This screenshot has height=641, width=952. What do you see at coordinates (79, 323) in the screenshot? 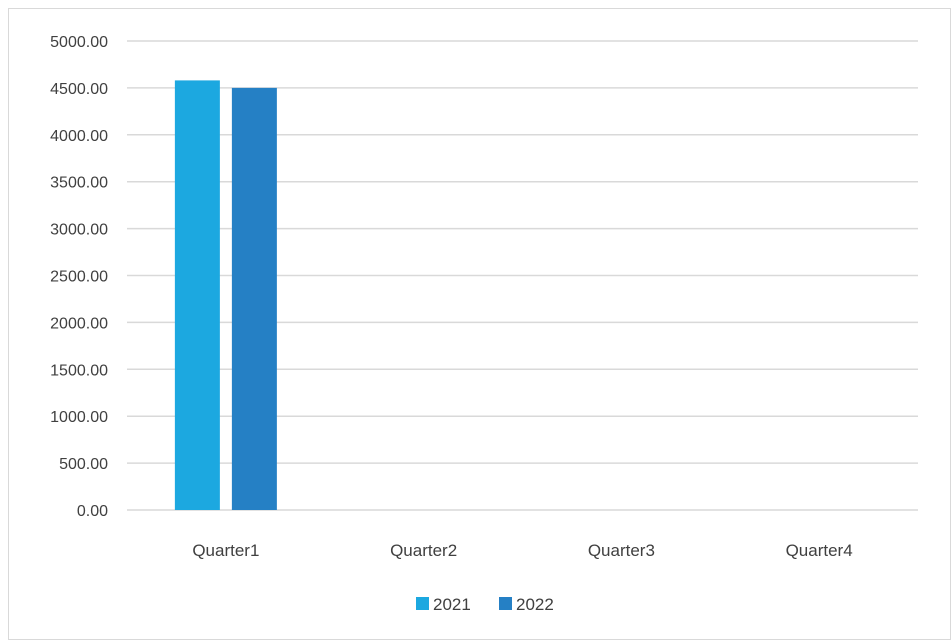
I see `y-tick-label: 2000.00` at bounding box center [79, 323].